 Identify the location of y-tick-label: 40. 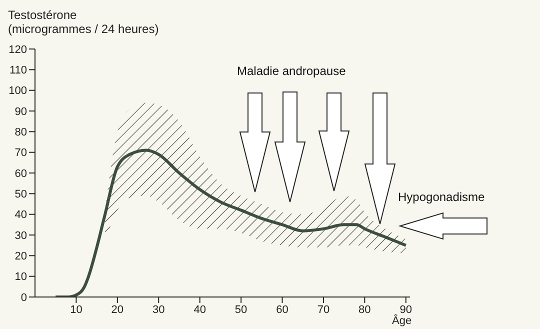
(20, 215).